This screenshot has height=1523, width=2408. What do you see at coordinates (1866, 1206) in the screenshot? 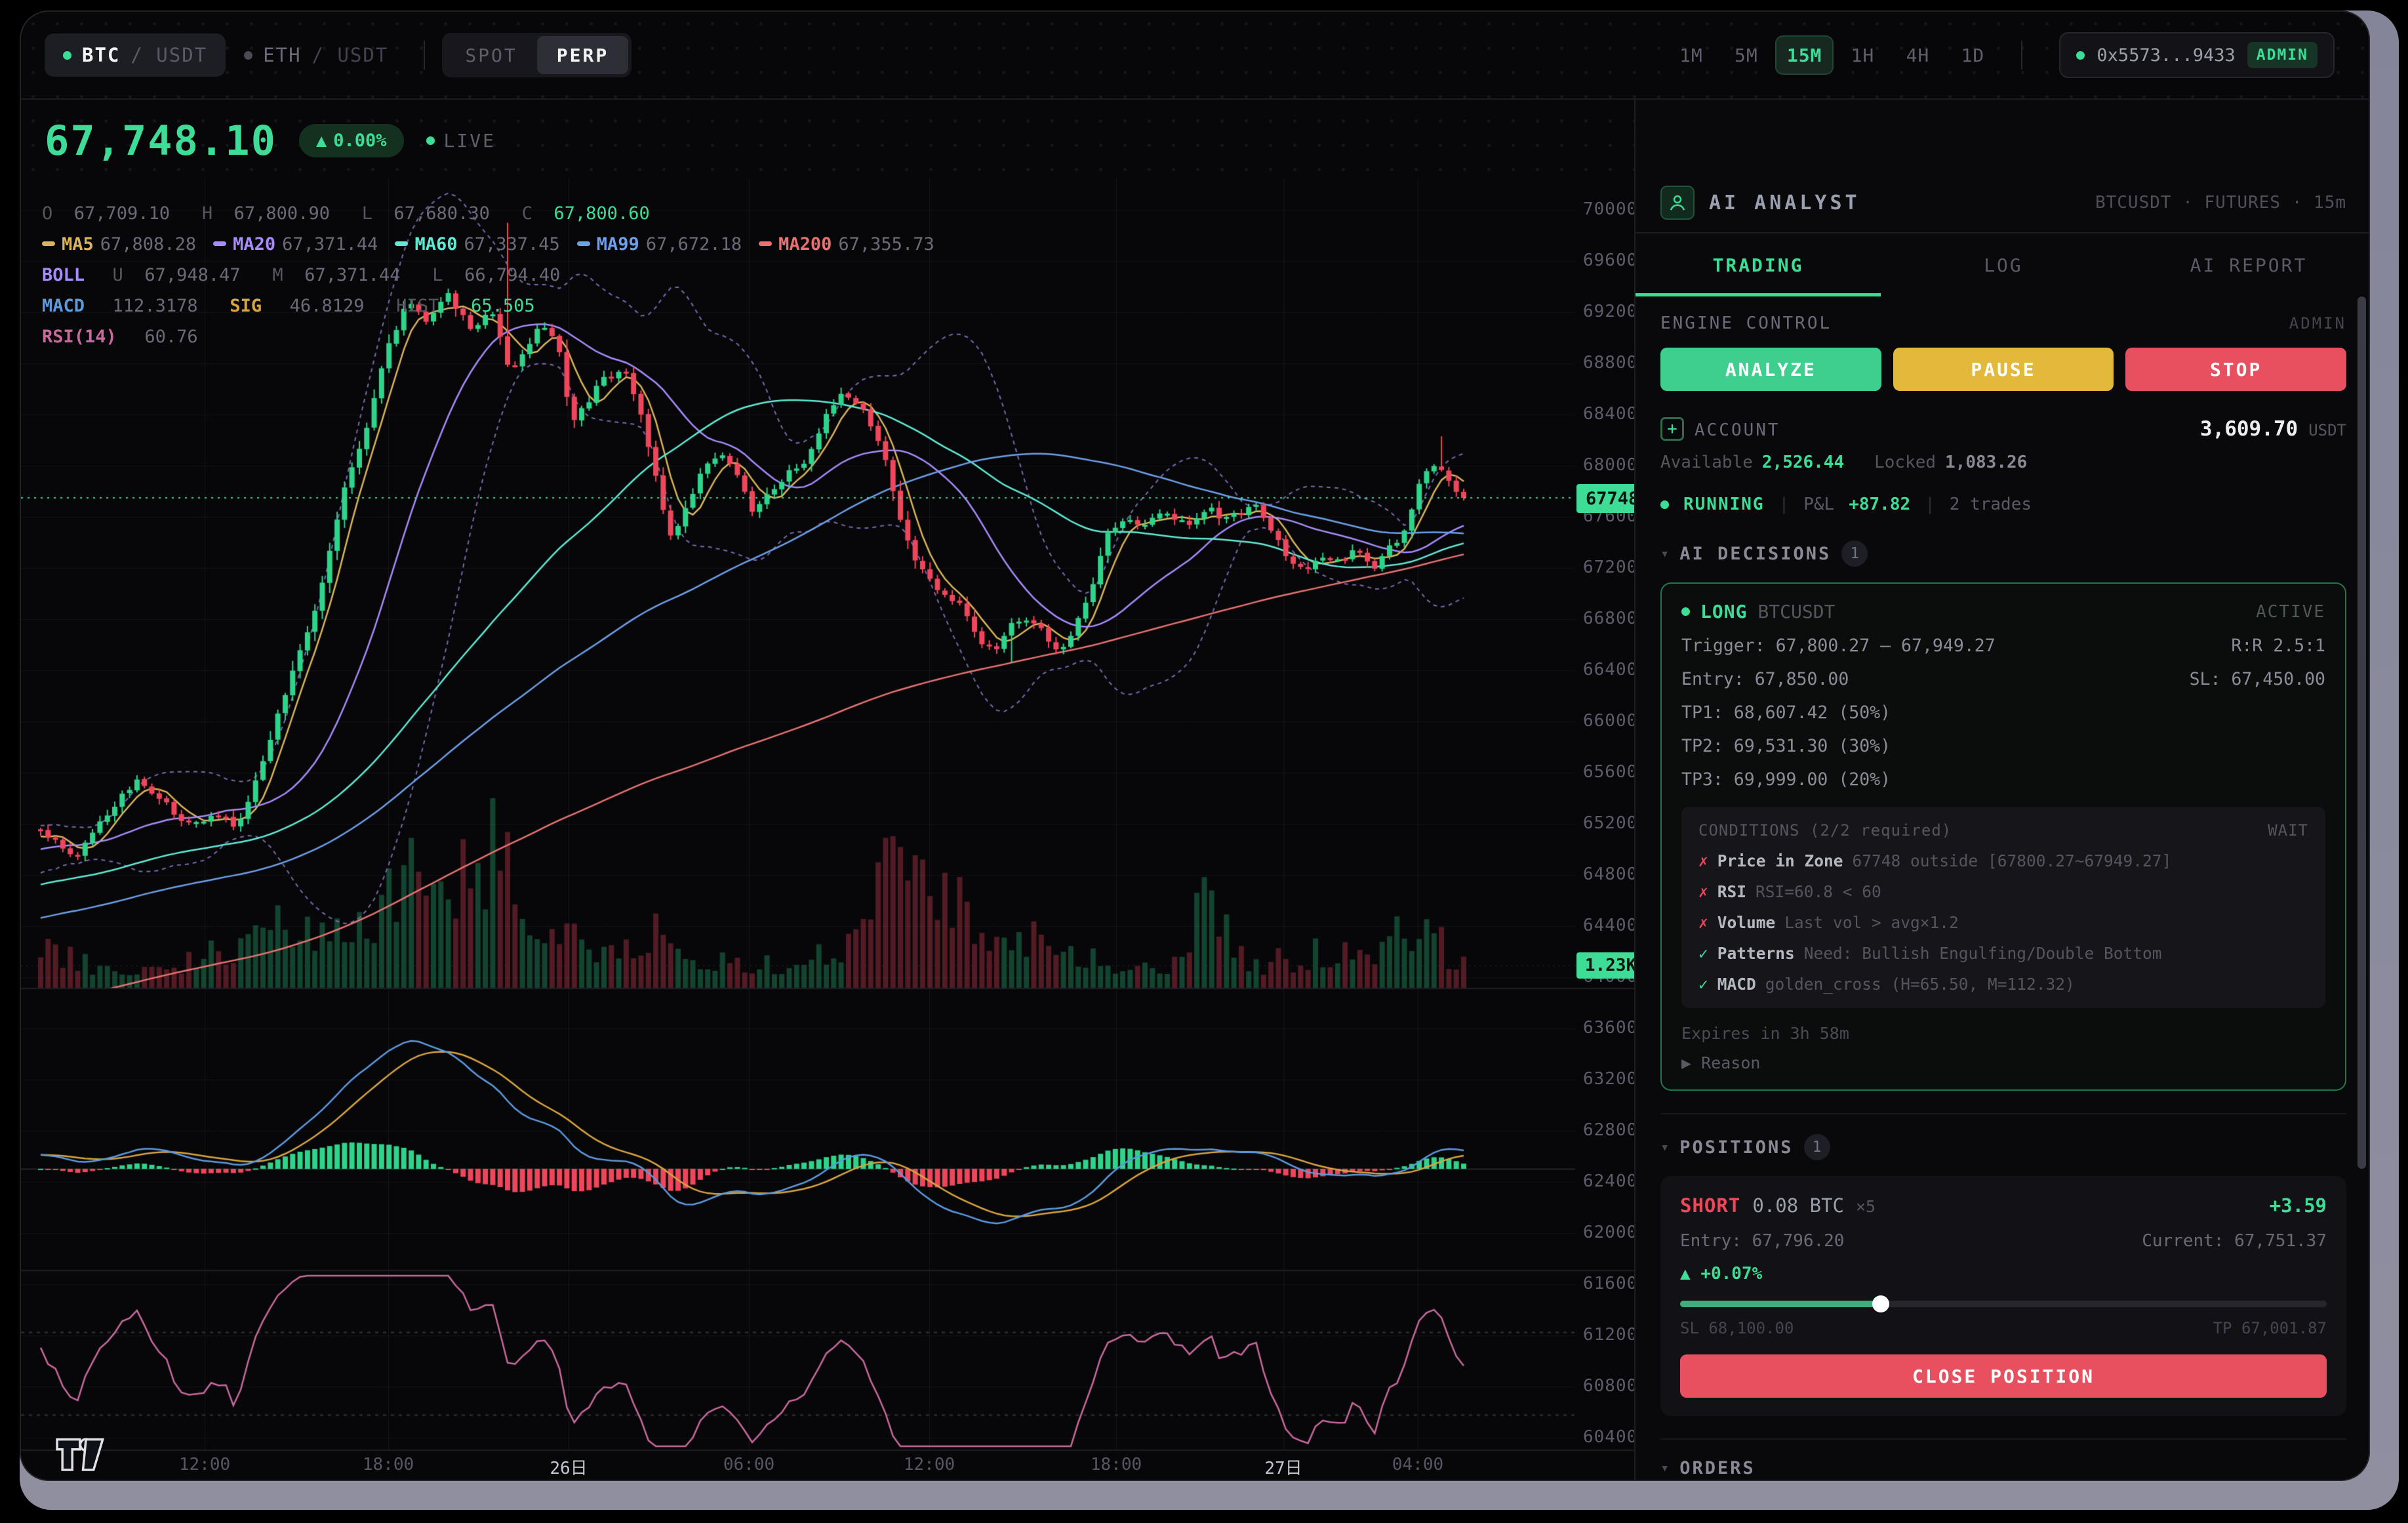
I see `position-leverage: ×5` at bounding box center [1866, 1206].